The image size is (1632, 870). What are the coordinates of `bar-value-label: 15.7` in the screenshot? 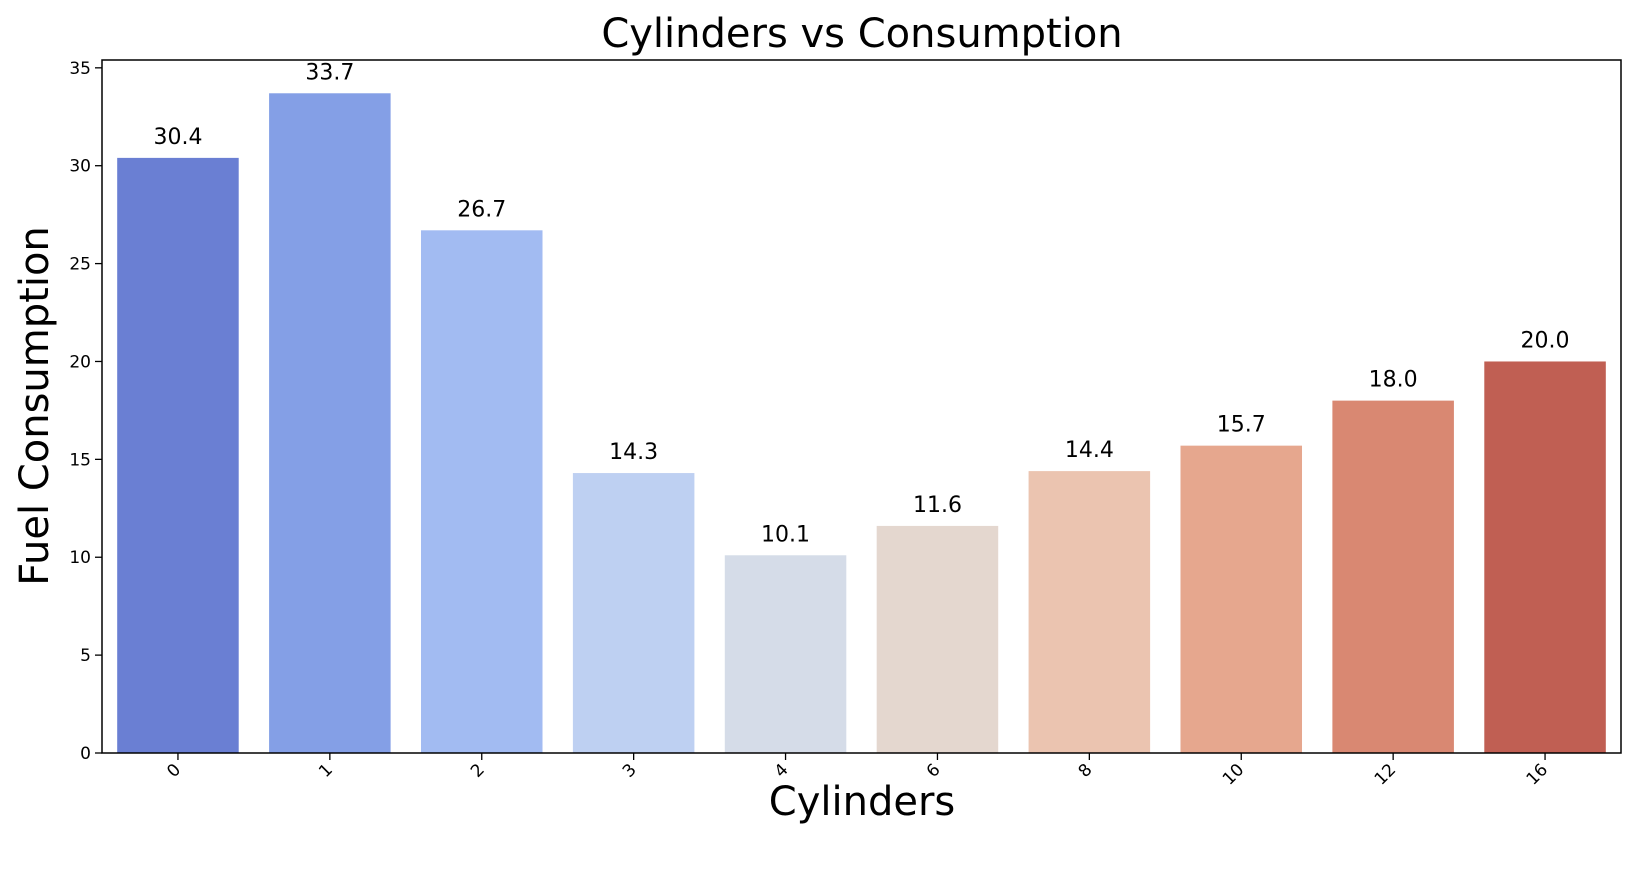 It's located at (1241, 425).